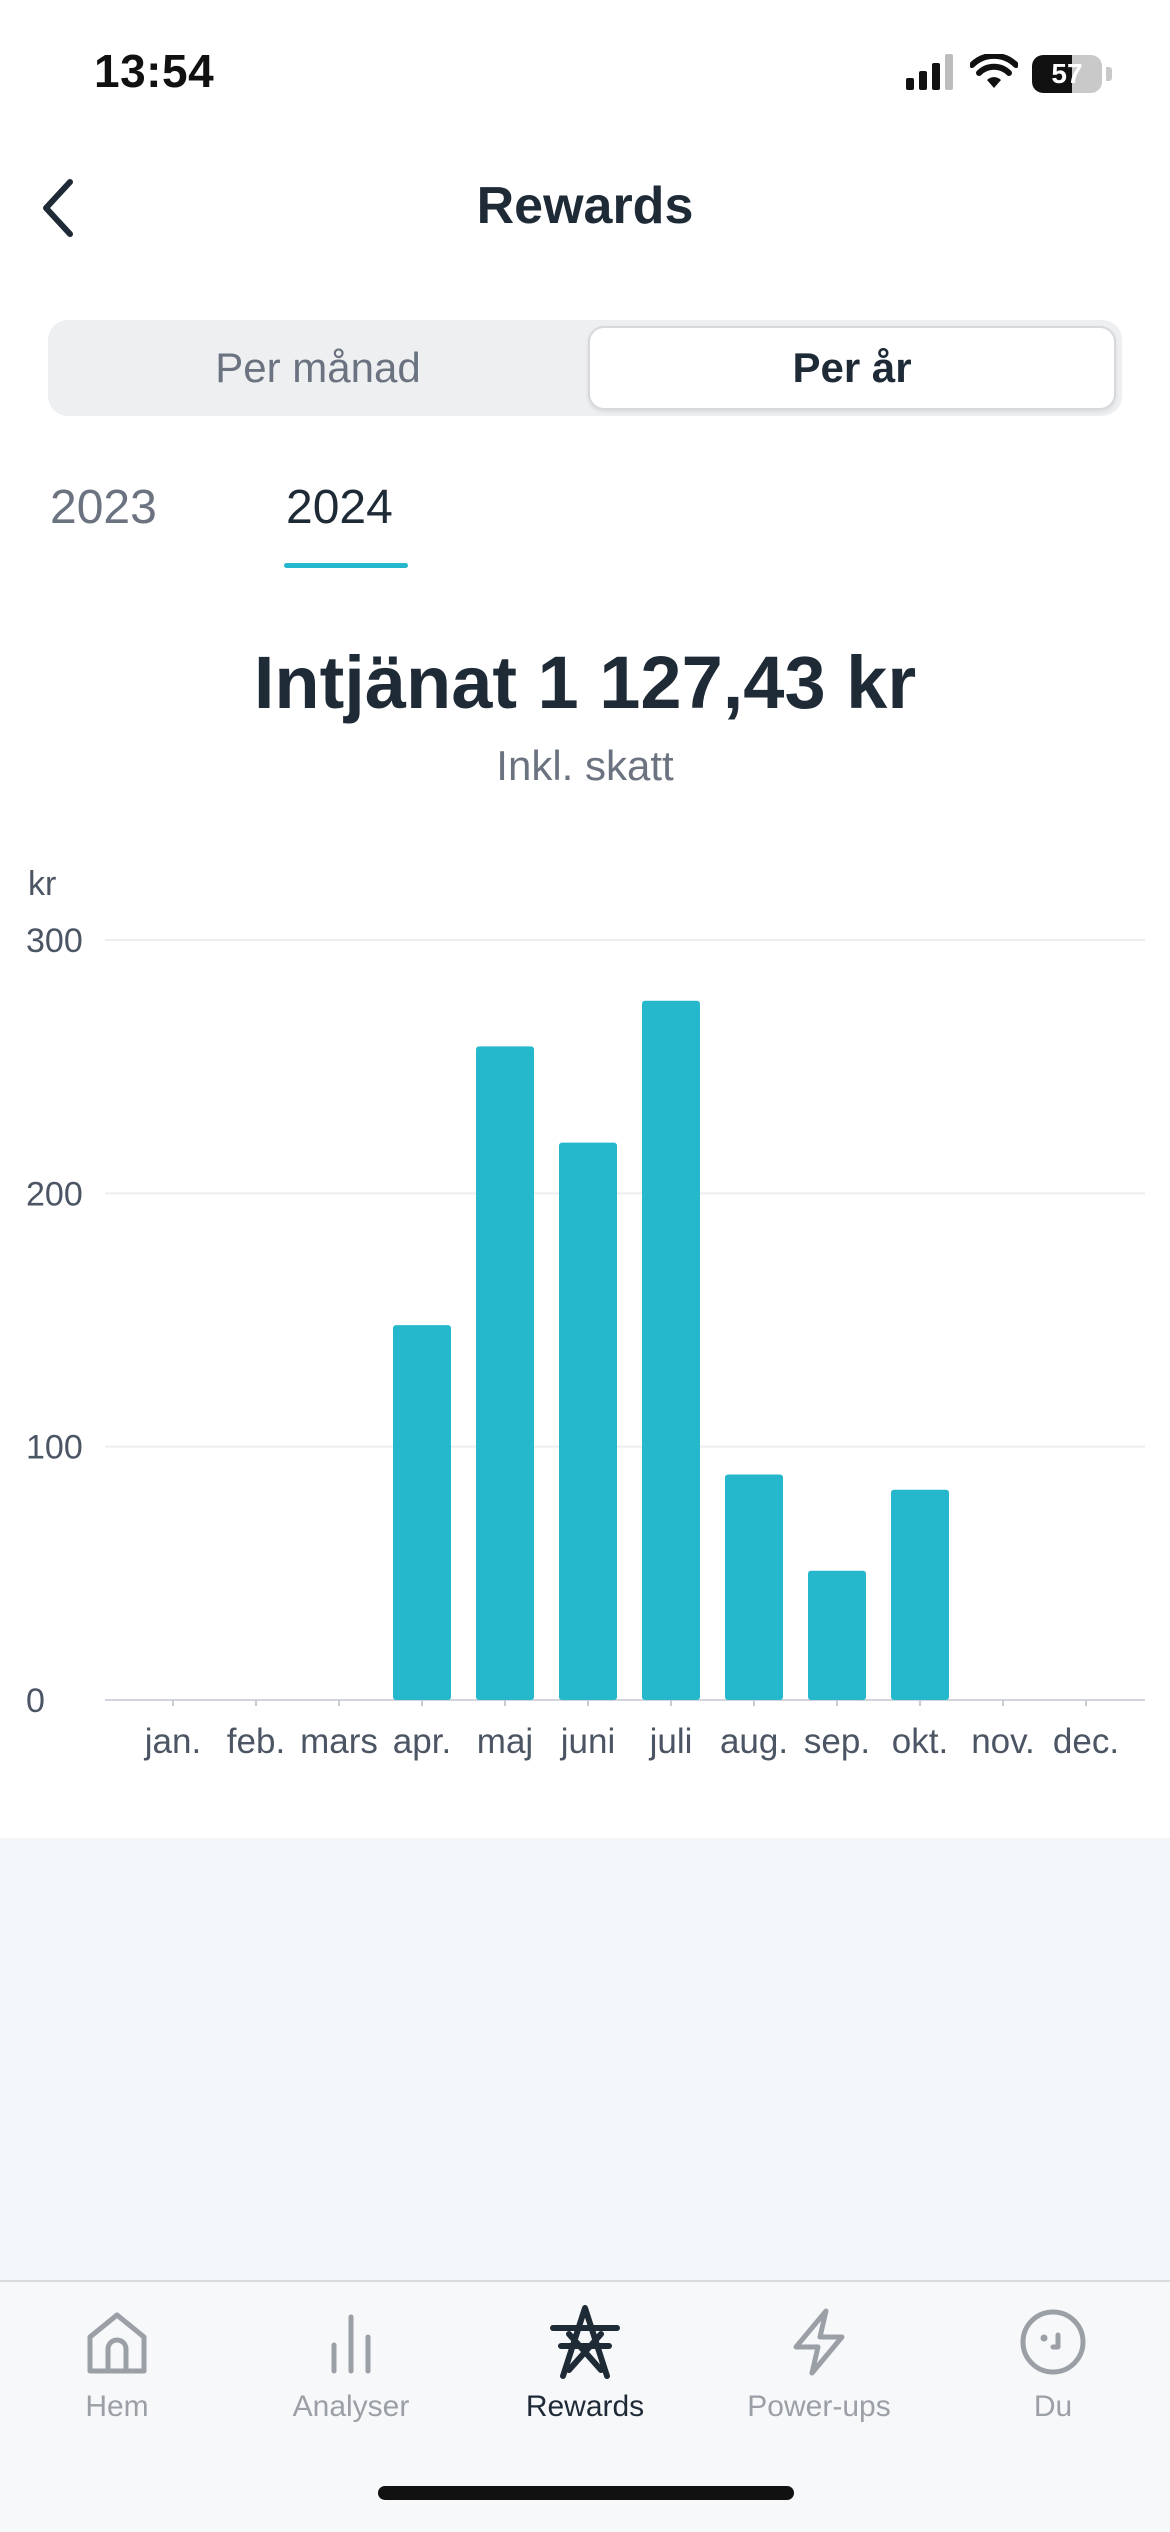 The image size is (1170, 2532). I want to click on x-tick-label-mars: mars, so click(339, 1741).